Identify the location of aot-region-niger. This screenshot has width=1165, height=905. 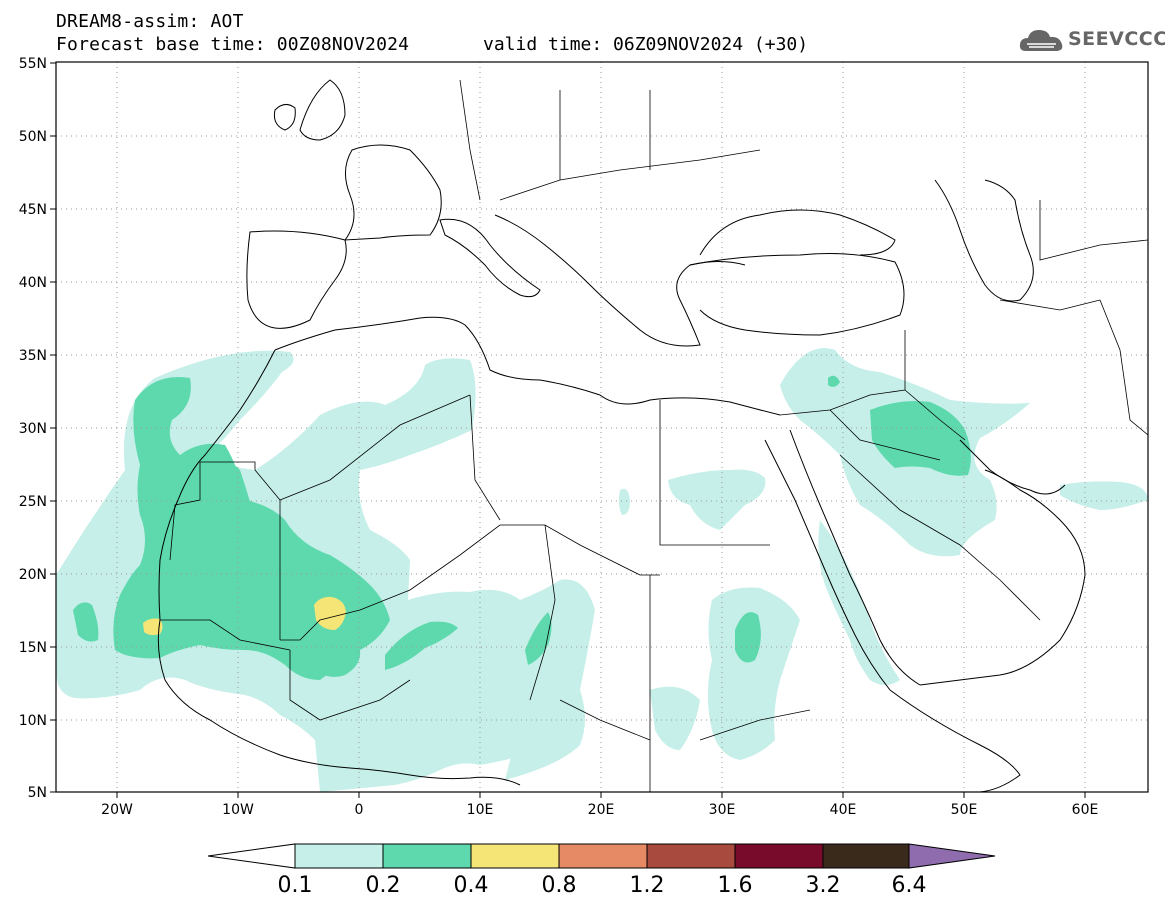
(421, 645).